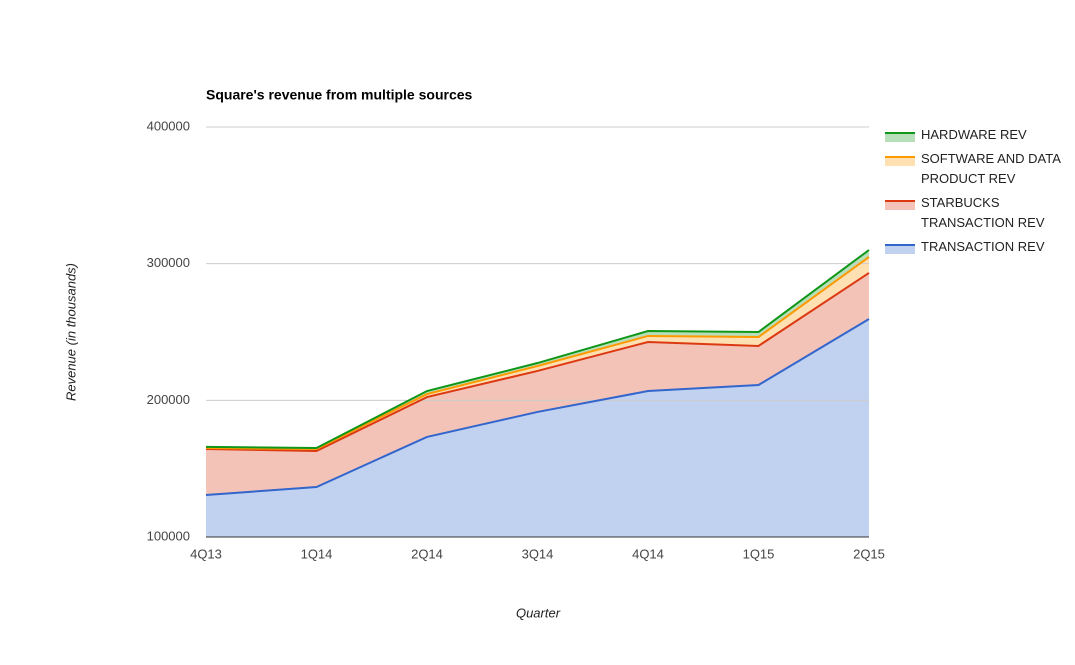 Image resolution: width=1075 pixels, height=665 pixels. Describe the element at coordinates (974, 134) in the screenshot. I see `legend-label: HARDWARE REV` at that location.